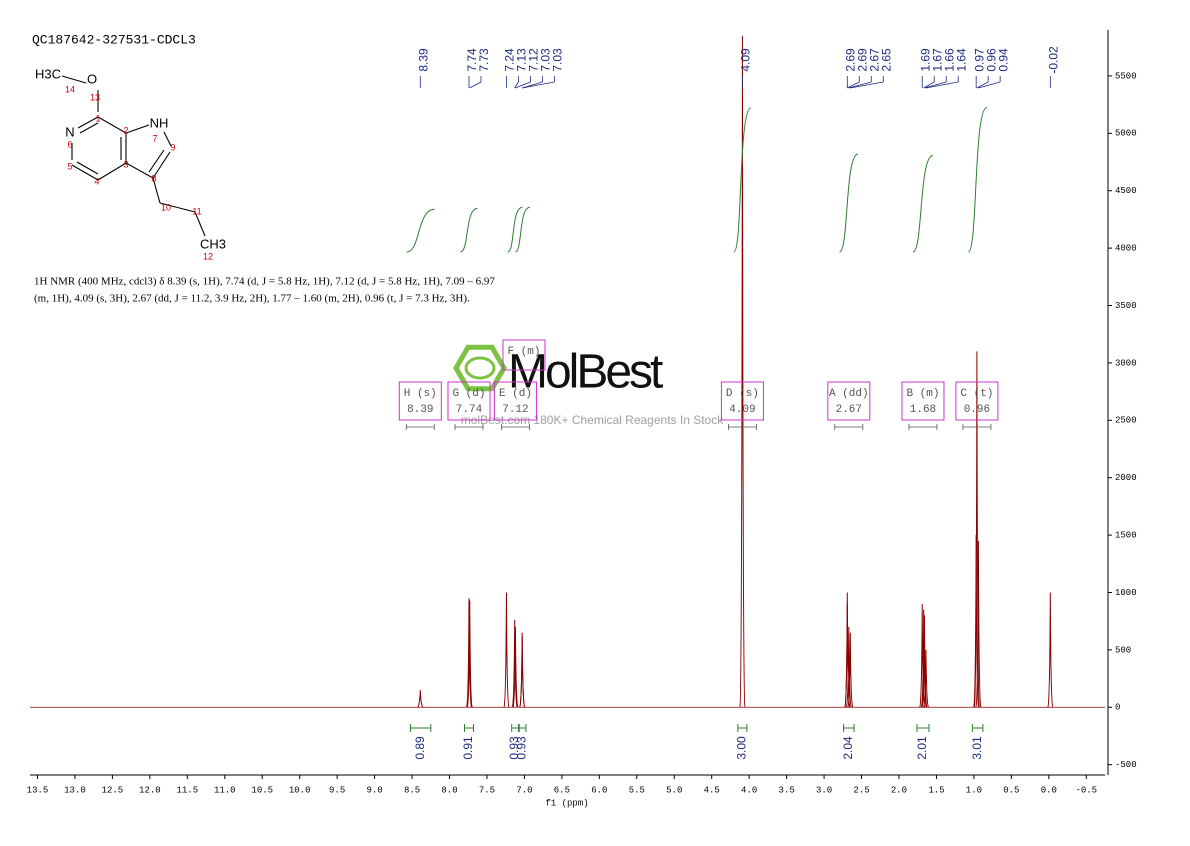 The height and width of the screenshot is (846, 1190). Describe the element at coordinates (70, 89) in the screenshot. I see `atom-label: 14` at that location.